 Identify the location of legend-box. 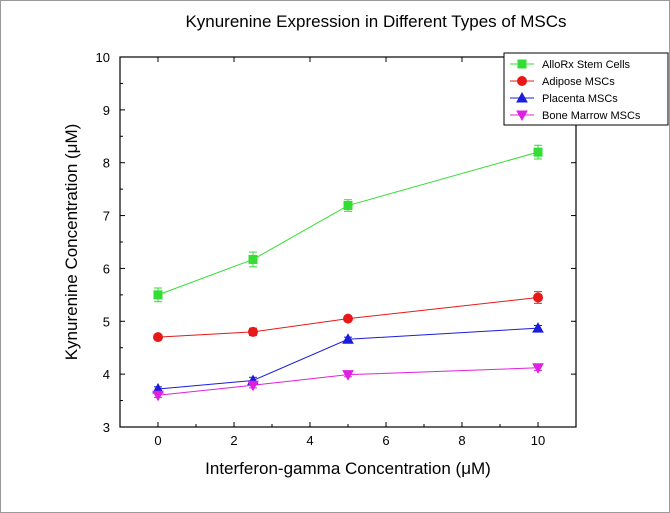
(586, 89).